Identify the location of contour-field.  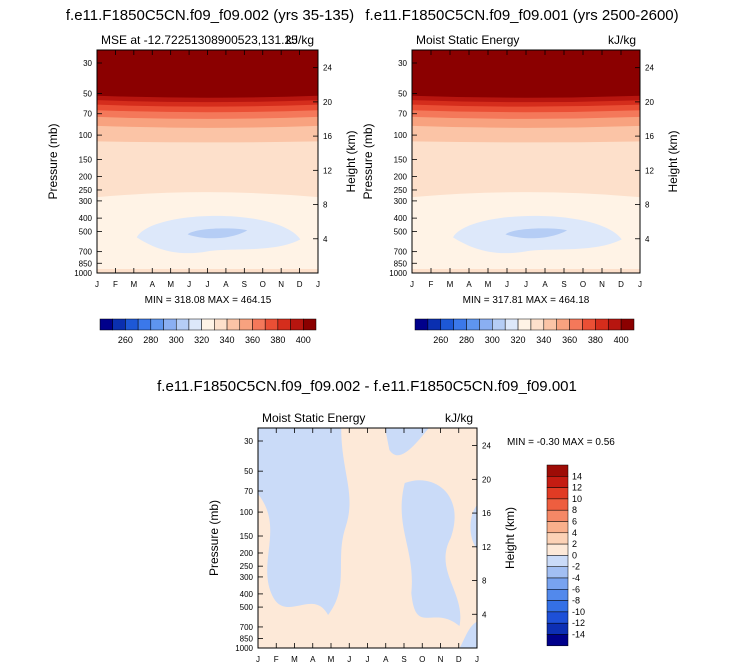
(526, 161).